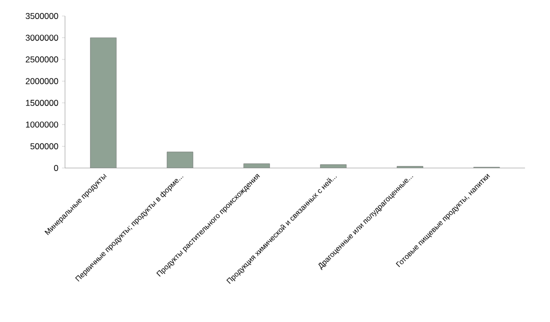 This screenshot has height=322, width=550. Describe the element at coordinates (42, 16) in the screenshot. I see `y-tick-label: 3500000` at that location.